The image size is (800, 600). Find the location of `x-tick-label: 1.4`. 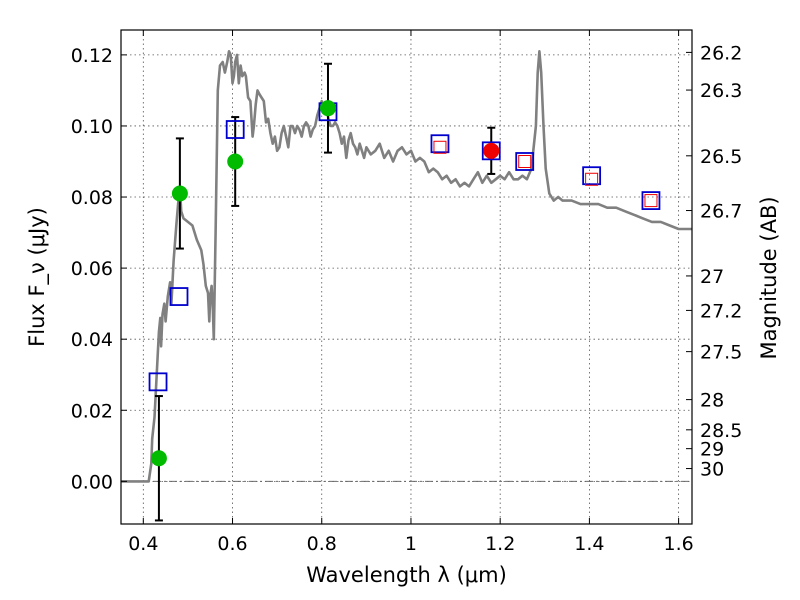

x-tick-label: 1.4 is located at coordinates (589, 544).